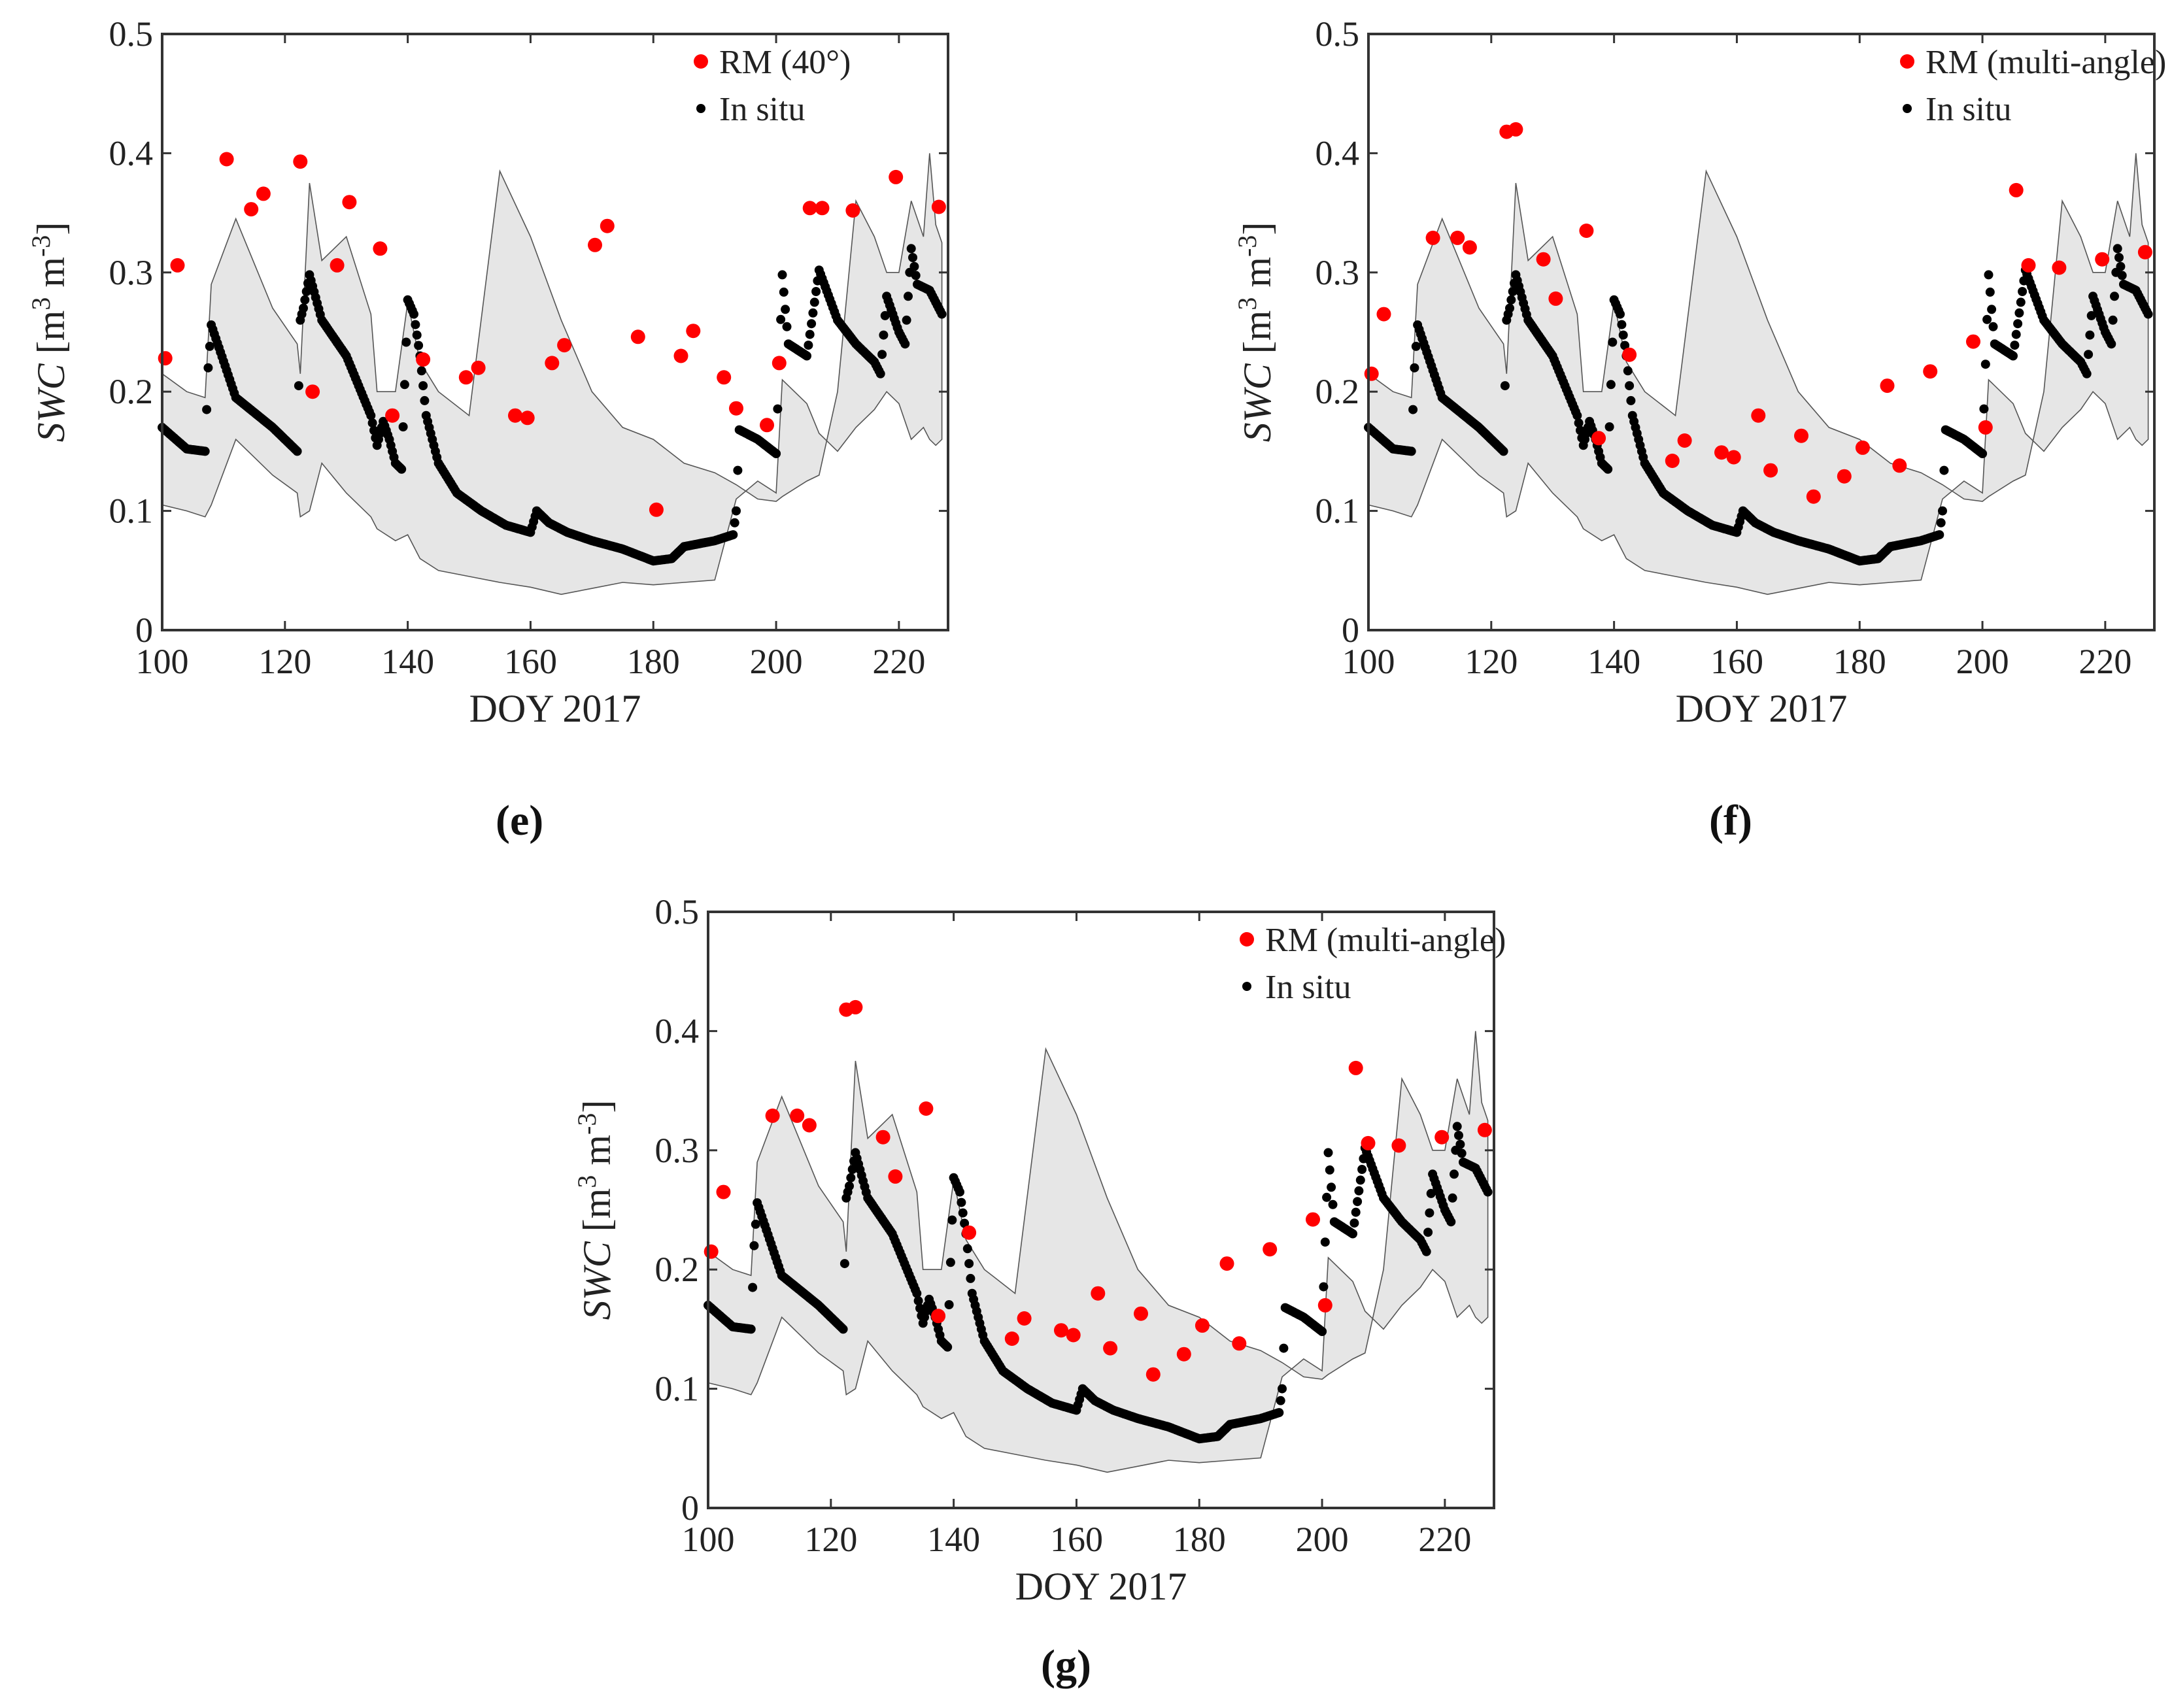 Image resolution: width=2172 pixels, height=1708 pixels. I want to click on x-axis-label: DOY 2017, so click(1762, 708).